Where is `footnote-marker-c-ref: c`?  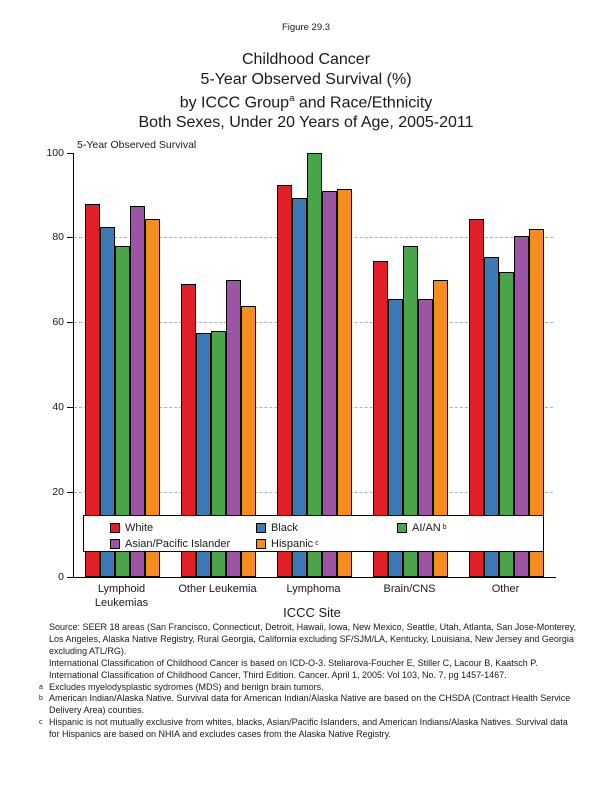 footnote-marker-c-ref: c is located at coordinates (317, 543).